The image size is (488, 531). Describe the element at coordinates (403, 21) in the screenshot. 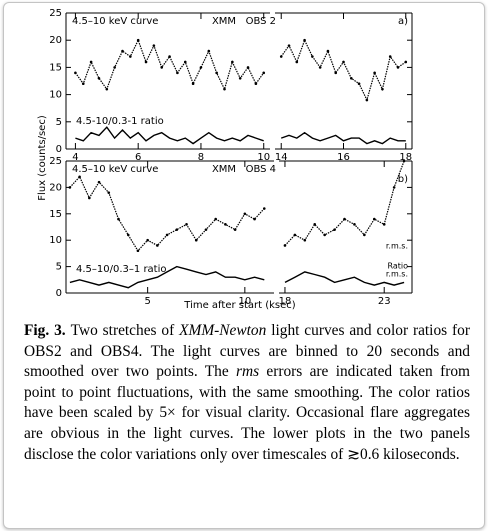

I see `panel-label: a)` at that location.